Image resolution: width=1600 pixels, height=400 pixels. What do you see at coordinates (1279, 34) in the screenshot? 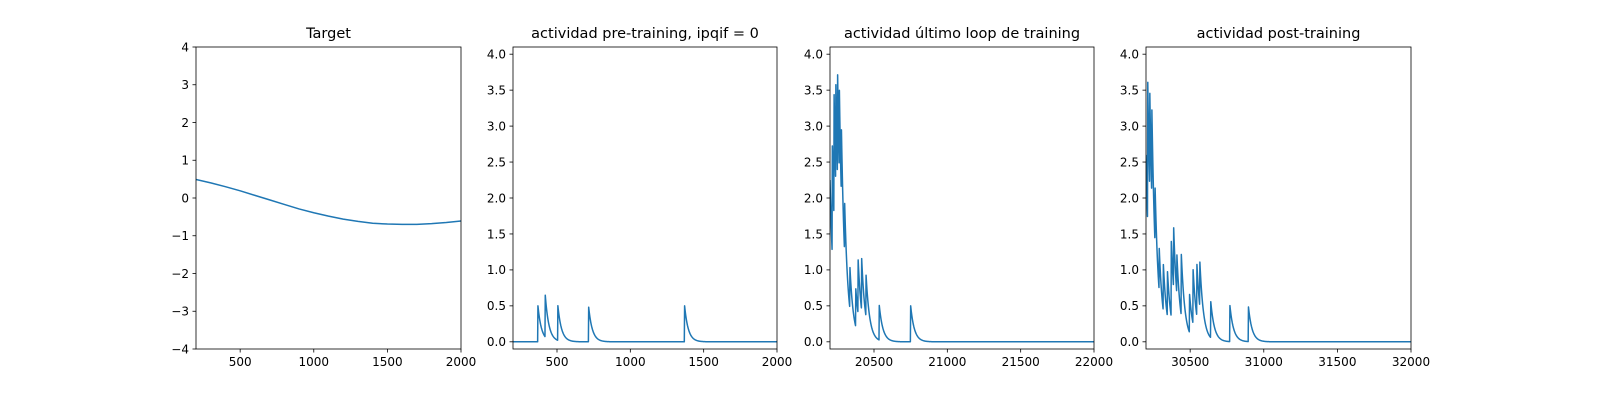
I see `subplot-title: actividad post-training` at bounding box center [1279, 34].